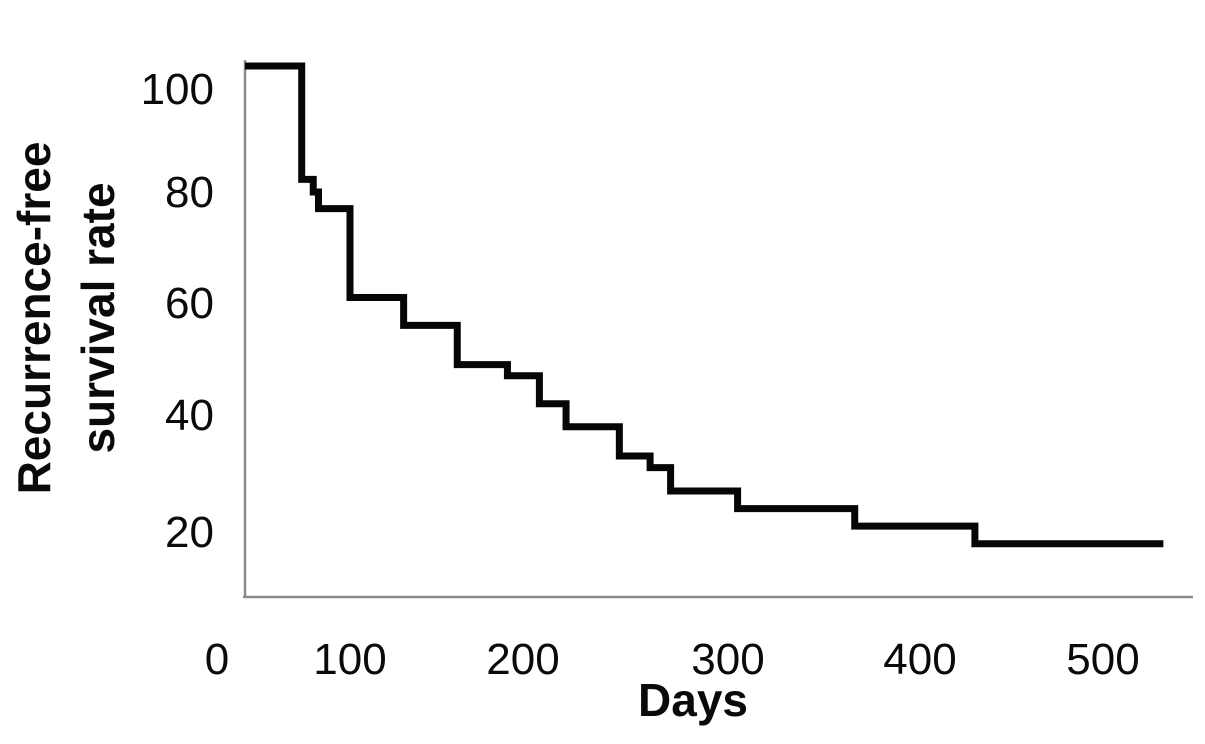  Describe the element at coordinates (349, 659) in the screenshot. I see `x-tick-label: 100` at that location.